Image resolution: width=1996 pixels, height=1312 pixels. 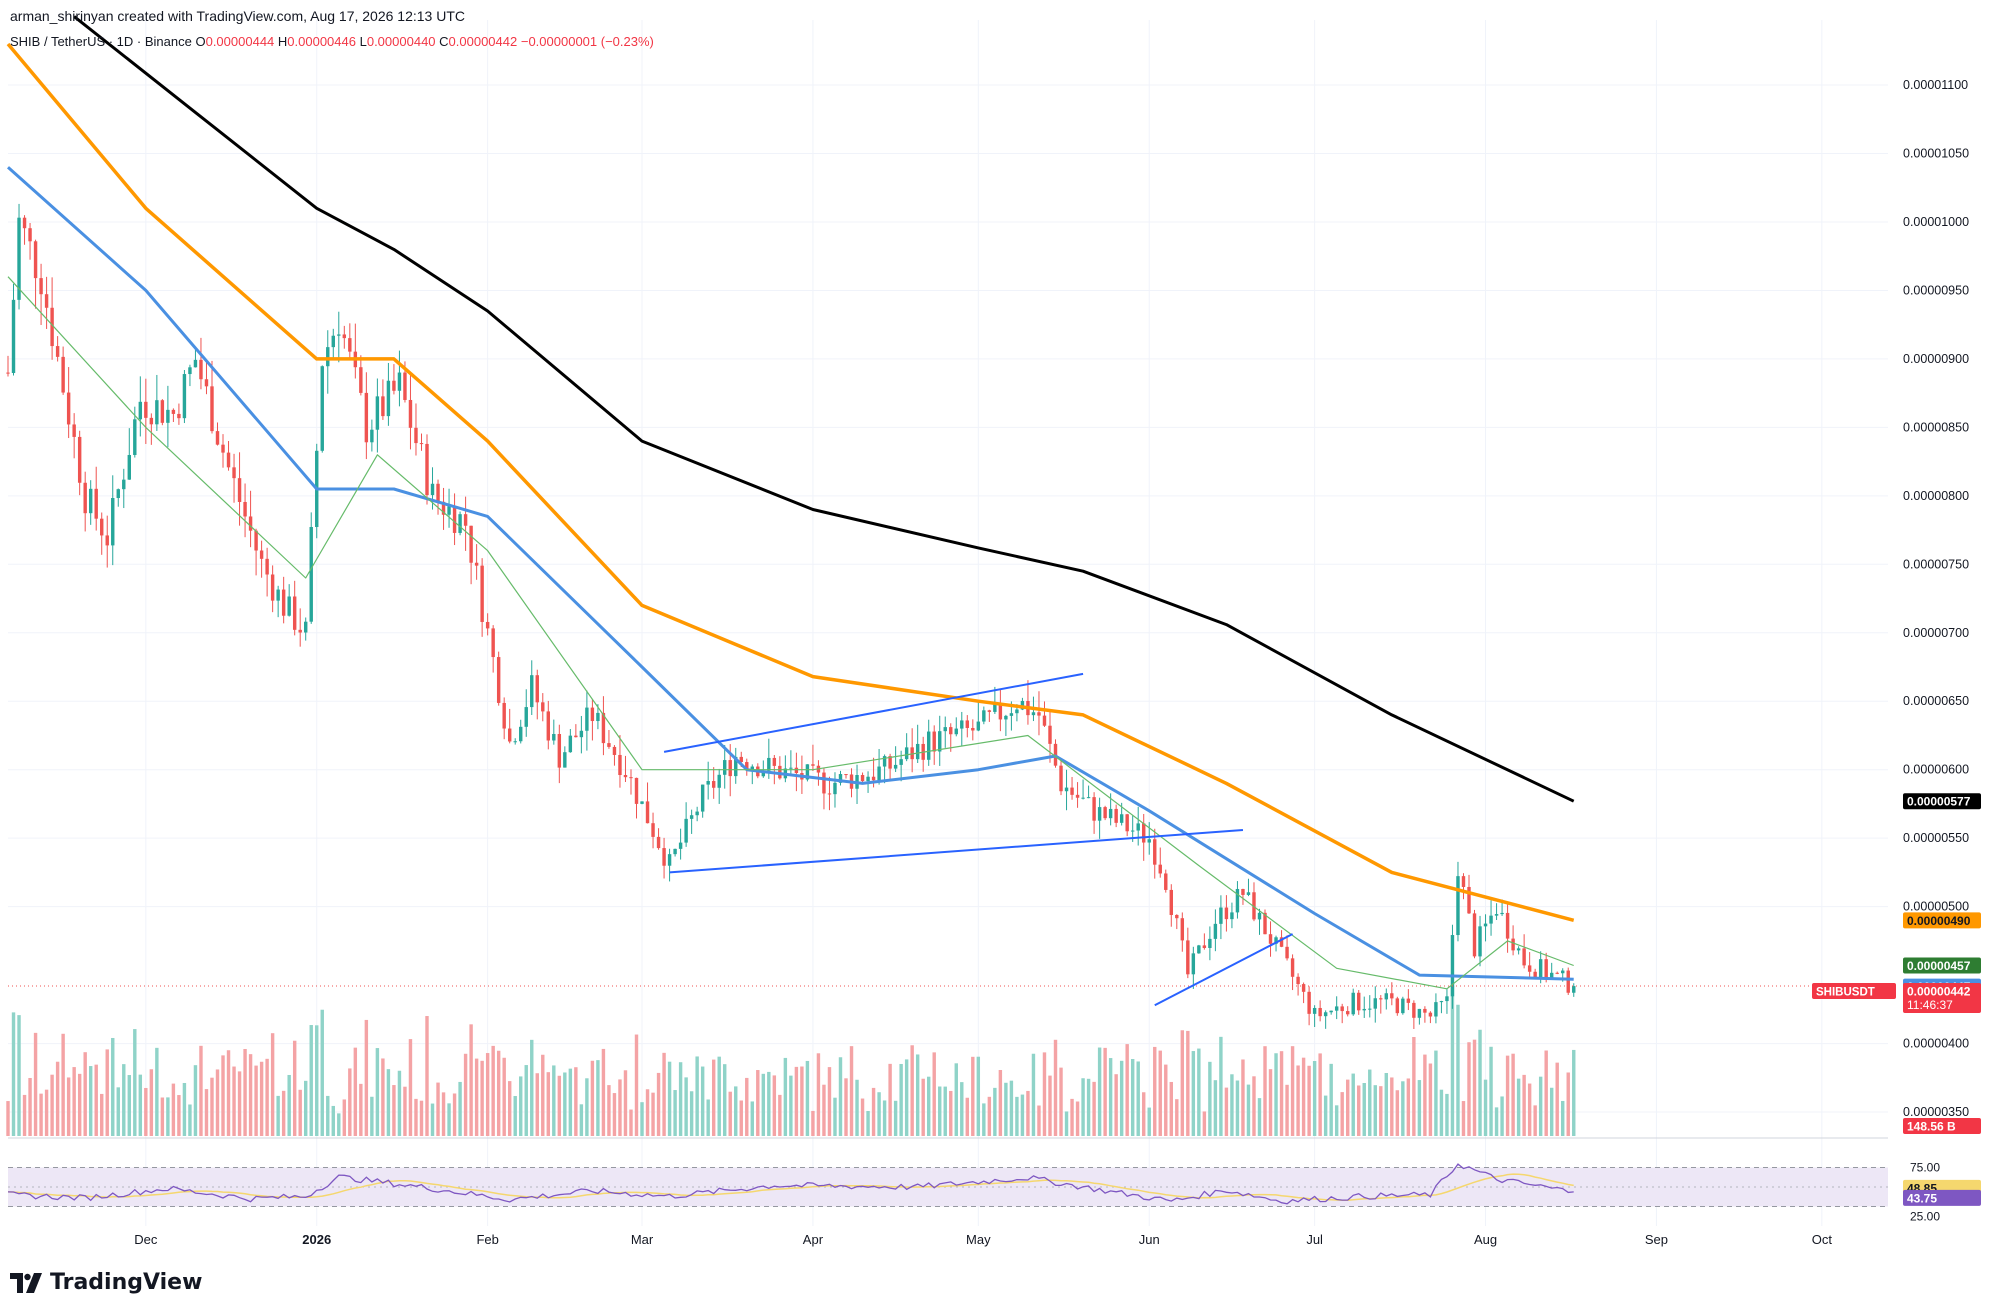 I want to click on y-tick-label: 0.00000950, so click(x=1936, y=290).